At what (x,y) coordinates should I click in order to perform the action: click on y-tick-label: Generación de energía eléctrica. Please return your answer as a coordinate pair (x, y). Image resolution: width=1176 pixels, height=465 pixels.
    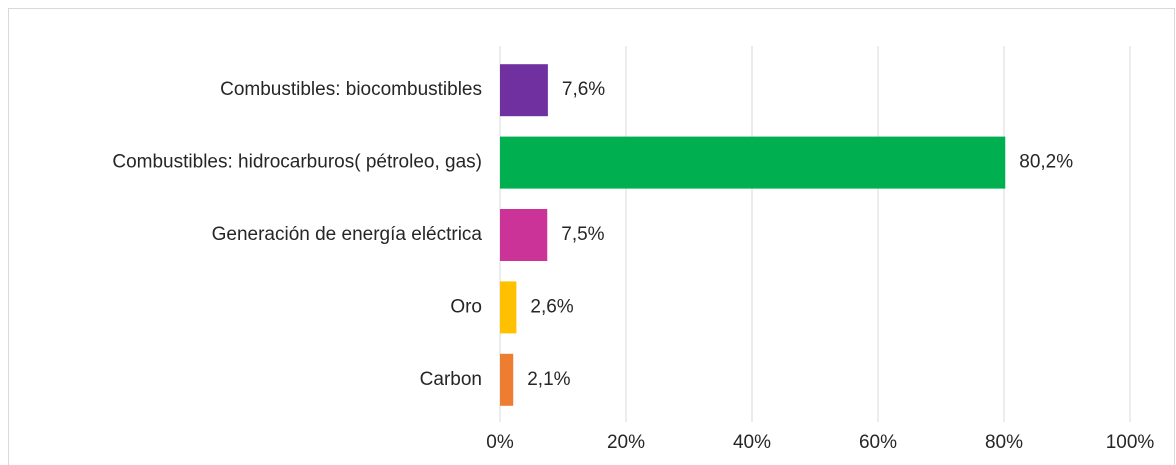
    Looking at the image, I should click on (347, 234).